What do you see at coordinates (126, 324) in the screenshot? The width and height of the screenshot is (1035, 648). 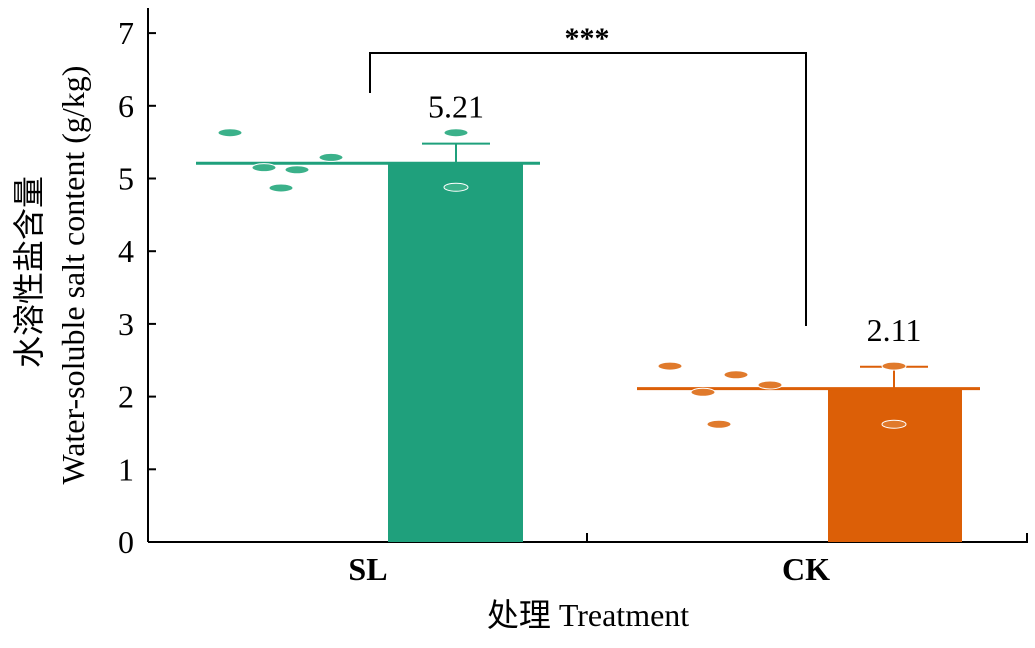 I see `y-tick-label: 3` at bounding box center [126, 324].